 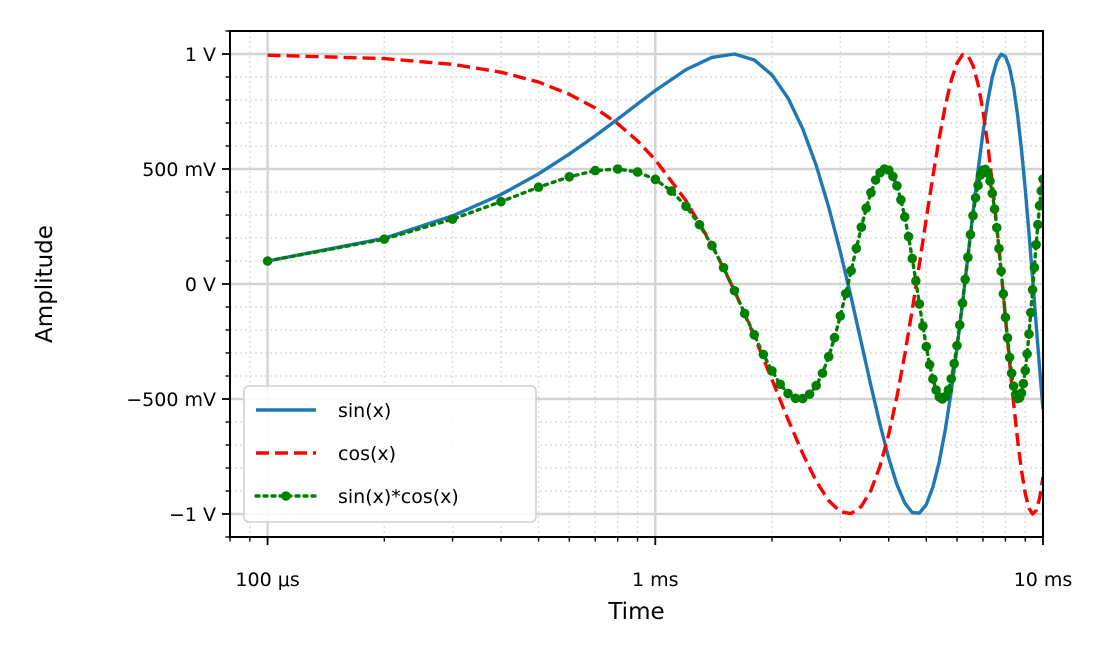 What do you see at coordinates (1043, 580) in the screenshot?
I see `x-tick-label: 10 ms` at bounding box center [1043, 580].